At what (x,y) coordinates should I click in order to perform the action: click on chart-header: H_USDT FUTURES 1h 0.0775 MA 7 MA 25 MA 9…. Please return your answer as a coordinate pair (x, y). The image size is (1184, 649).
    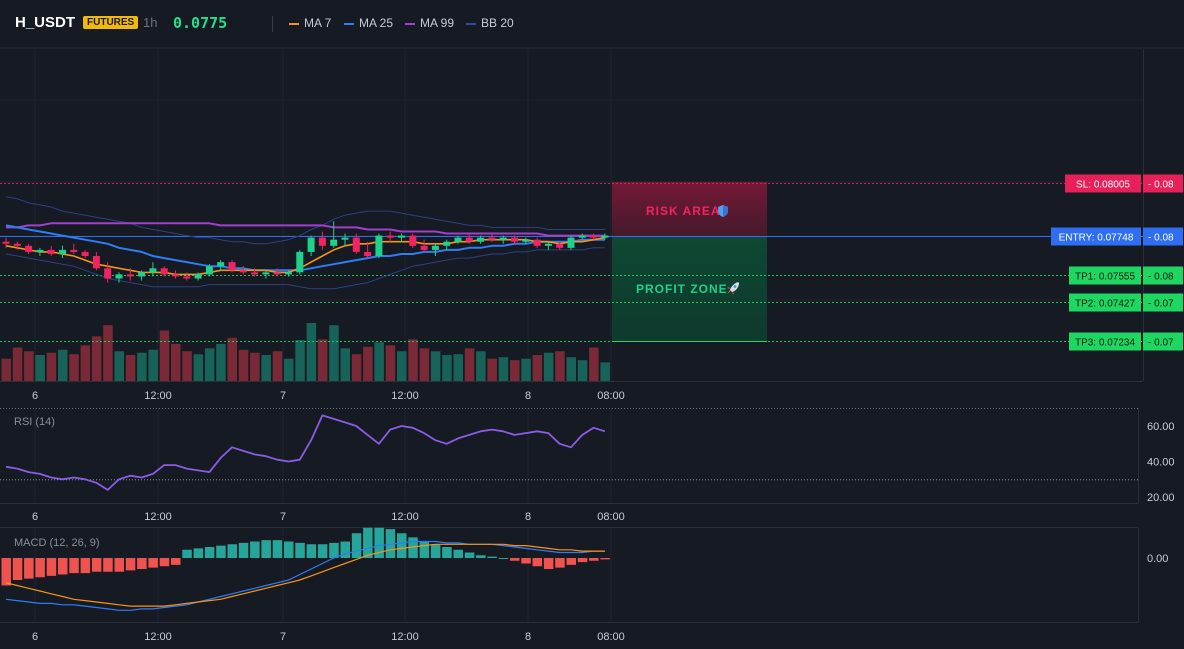
    Looking at the image, I should click on (592, 23).